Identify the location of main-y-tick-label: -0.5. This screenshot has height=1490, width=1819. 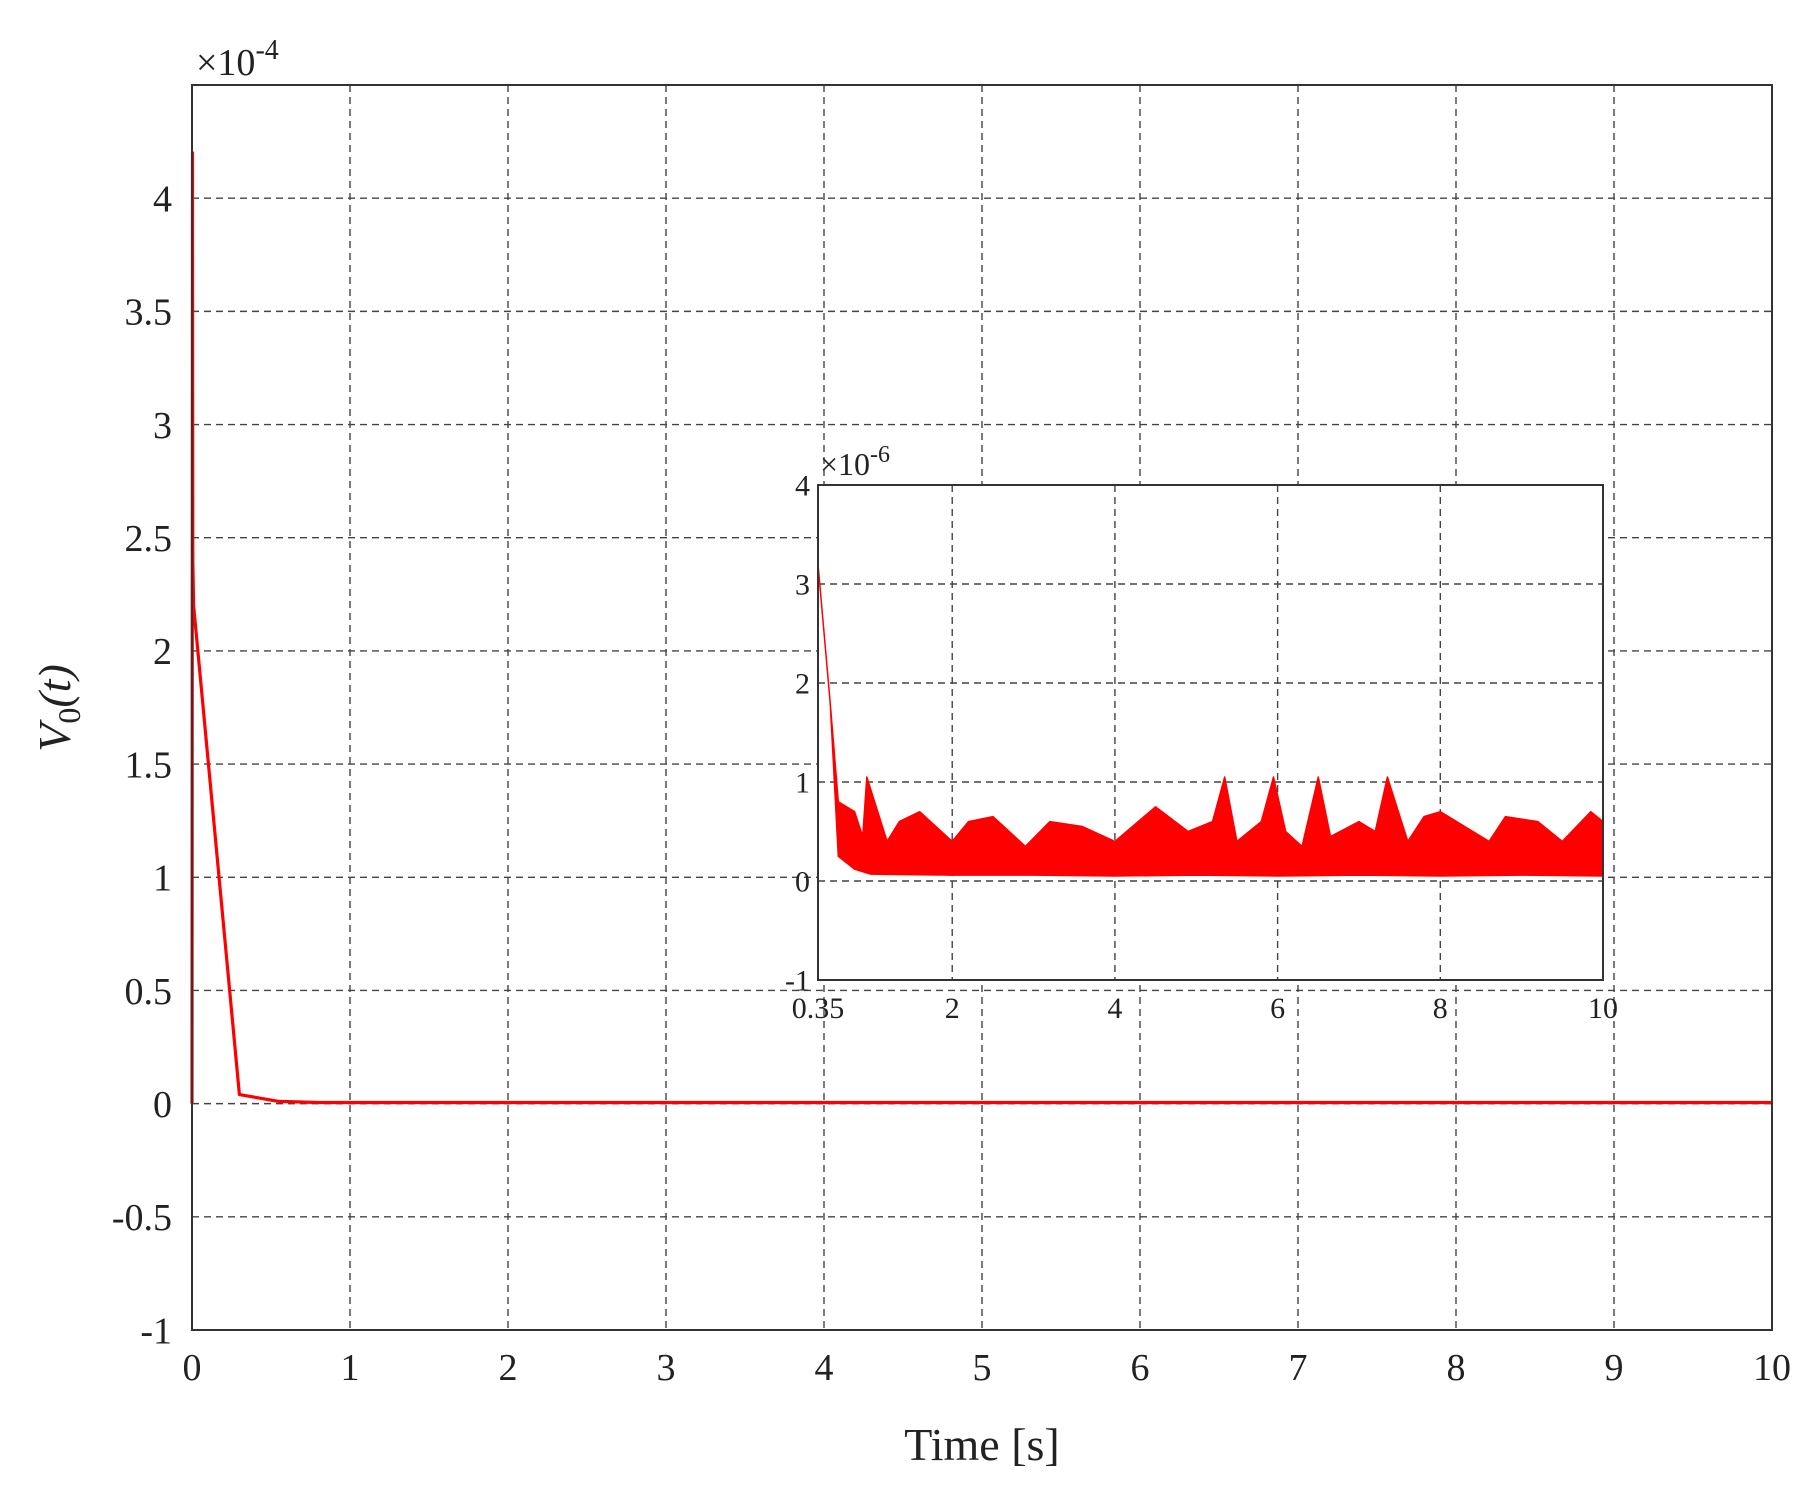
(142, 1218).